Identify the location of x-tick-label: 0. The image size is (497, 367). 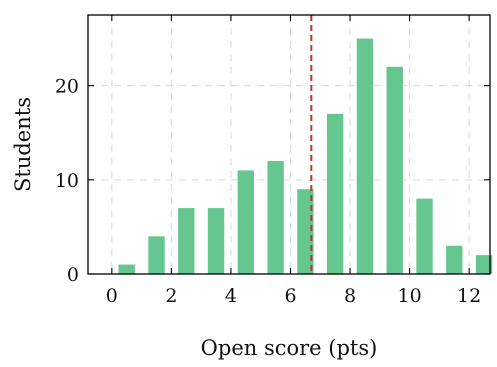
(112, 296).